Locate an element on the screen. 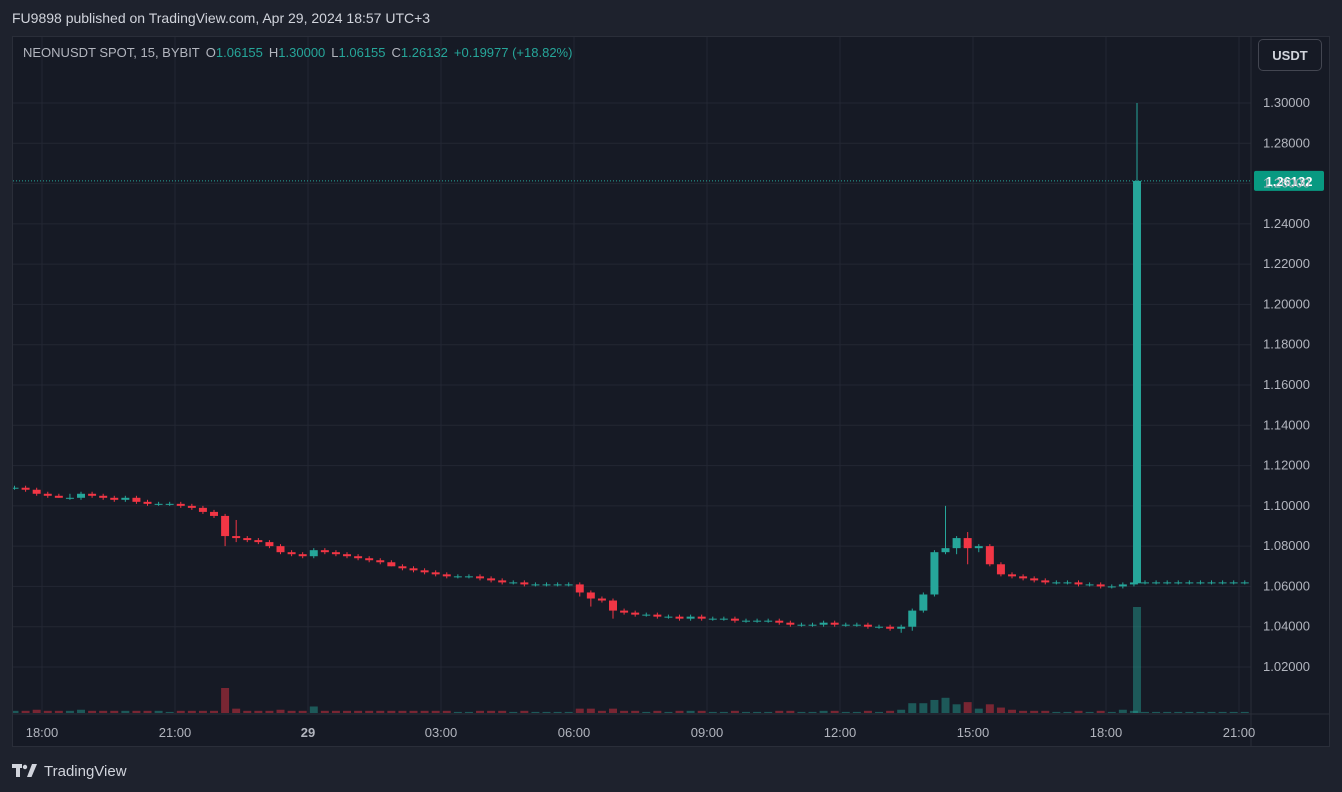  footer: TradingView is located at coordinates (69, 771).